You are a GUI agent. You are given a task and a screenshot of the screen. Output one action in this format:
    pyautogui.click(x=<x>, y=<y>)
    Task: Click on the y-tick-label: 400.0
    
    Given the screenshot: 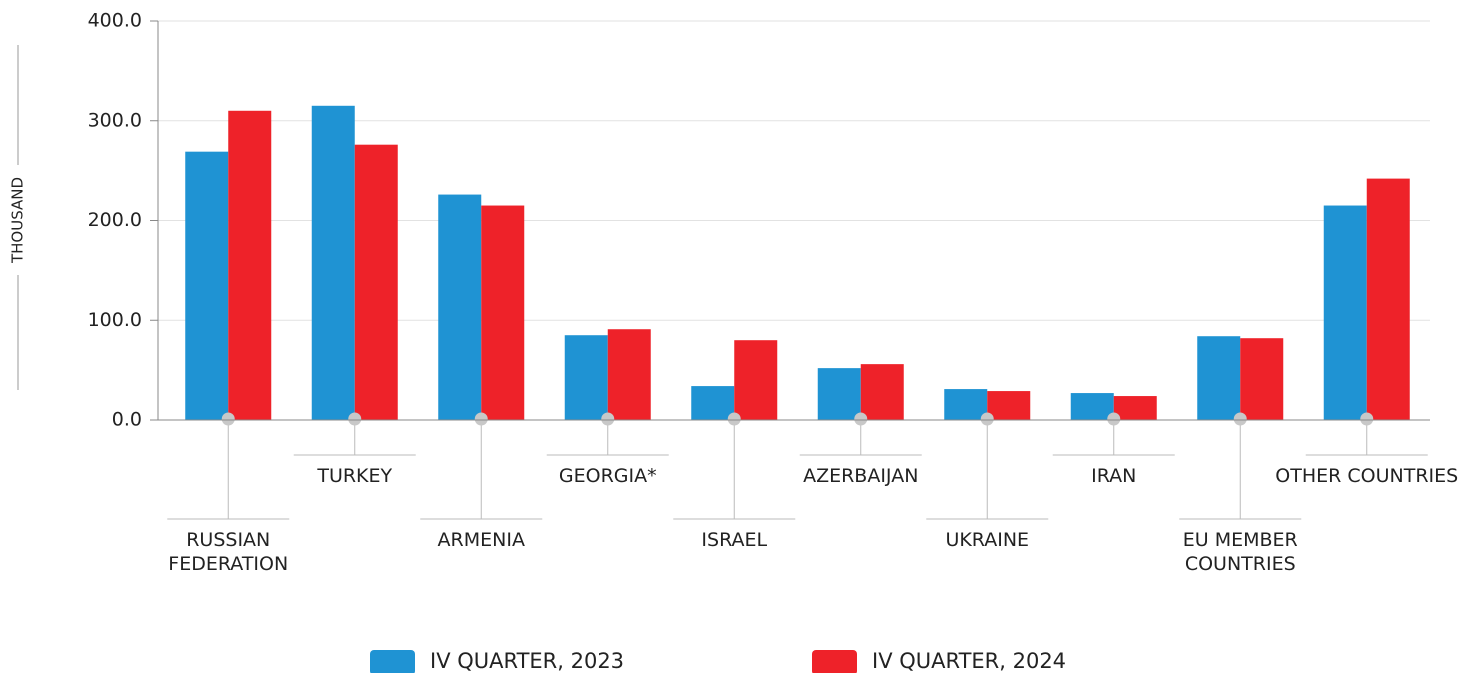 What is the action you would take?
    pyautogui.click(x=115, y=21)
    